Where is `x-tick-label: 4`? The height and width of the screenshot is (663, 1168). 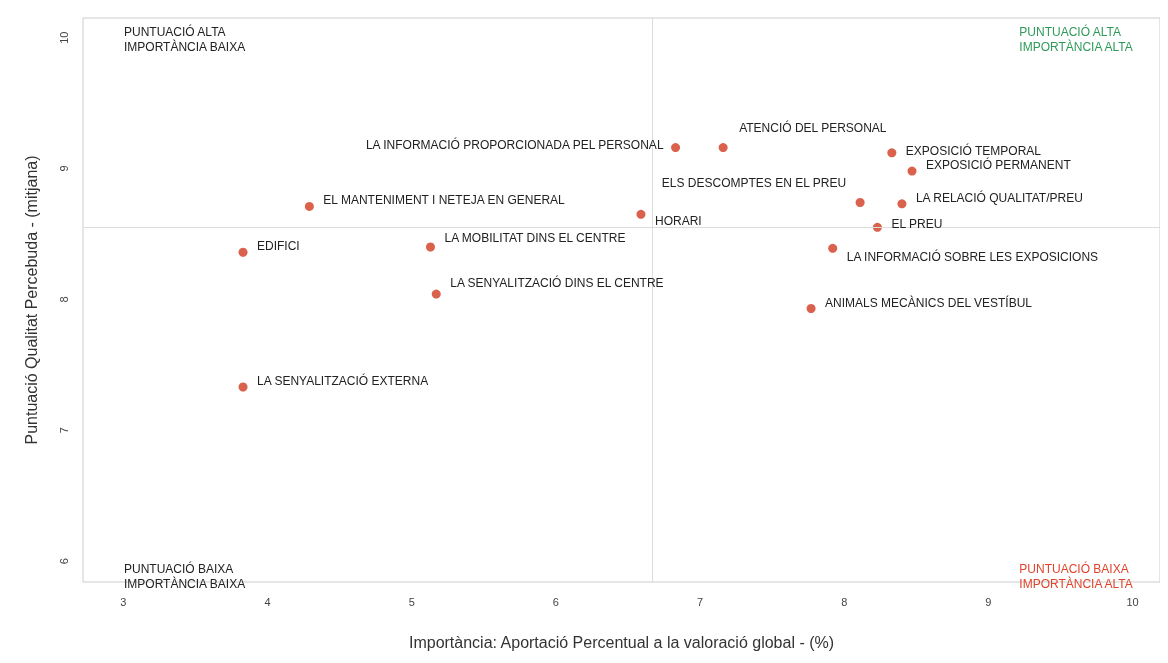 x-tick-label: 4 is located at coordinates (267, 601).